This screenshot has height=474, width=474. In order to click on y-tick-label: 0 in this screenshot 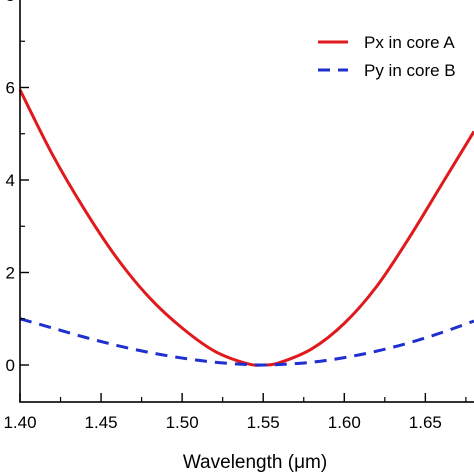, I will do `click(10, 365)`.